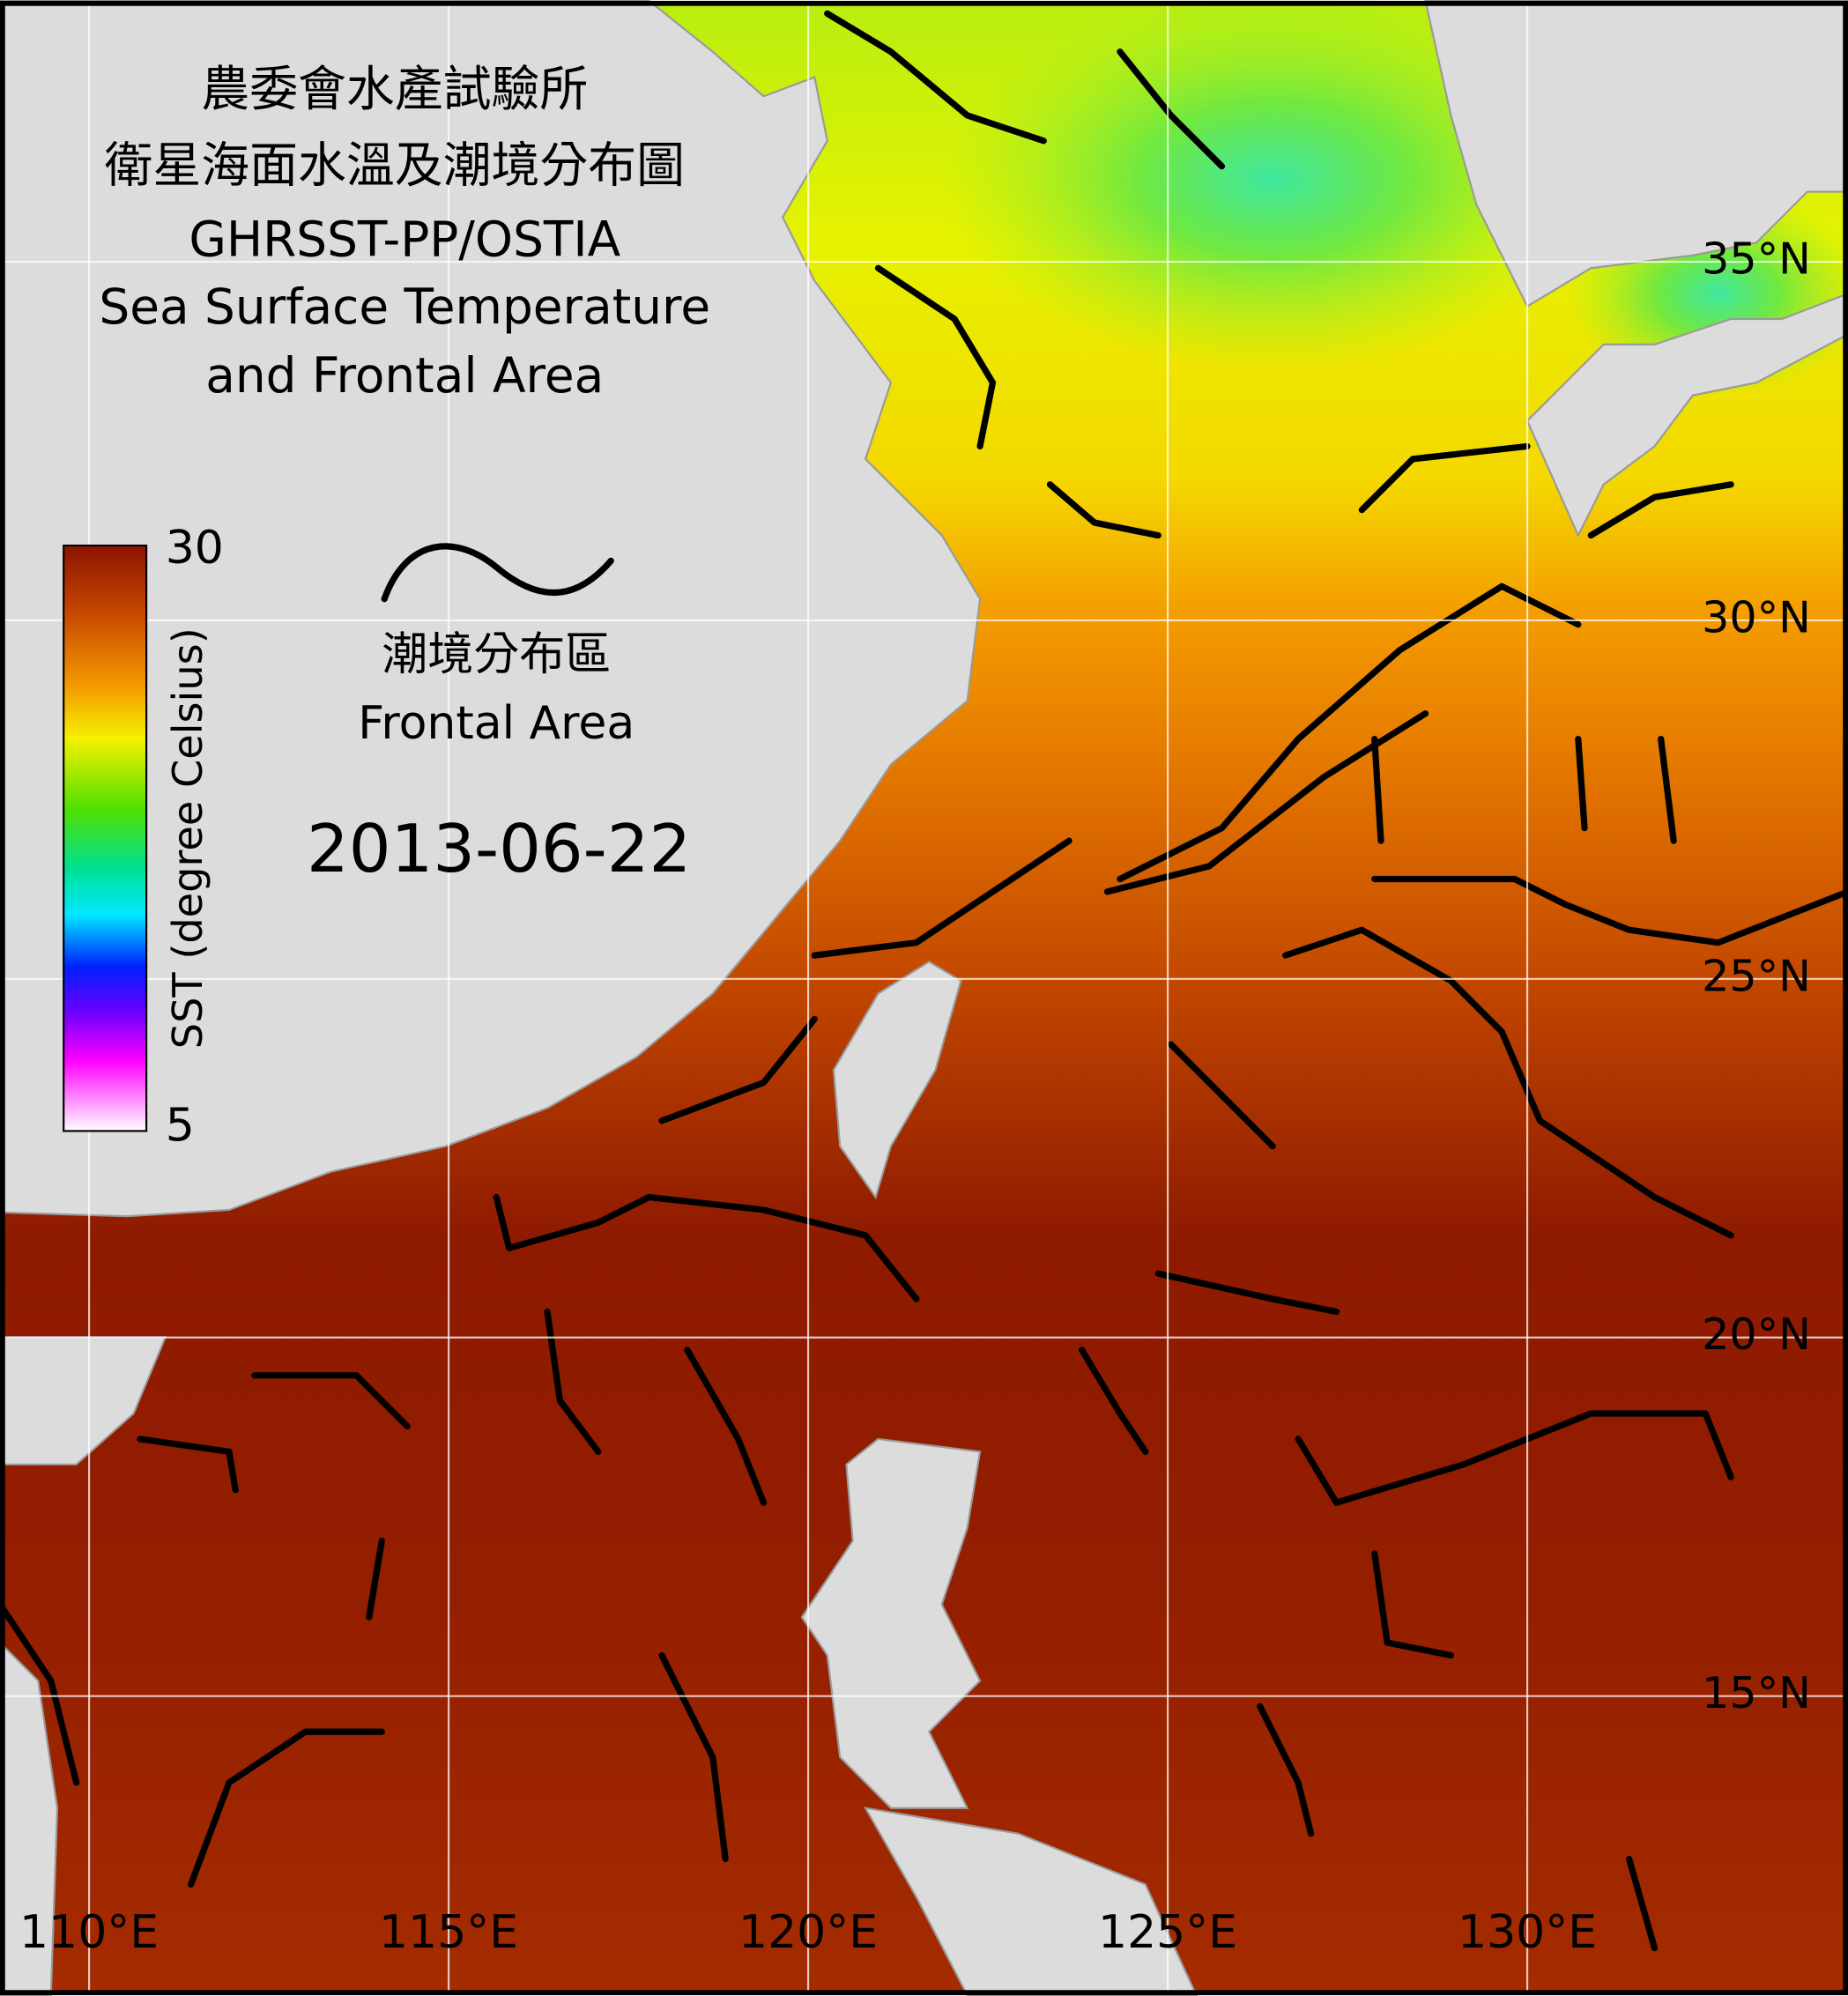  Describe the element at coordinates (1756, 1334) in the screenshot. I see `latitude-label: 20°N` at that location.